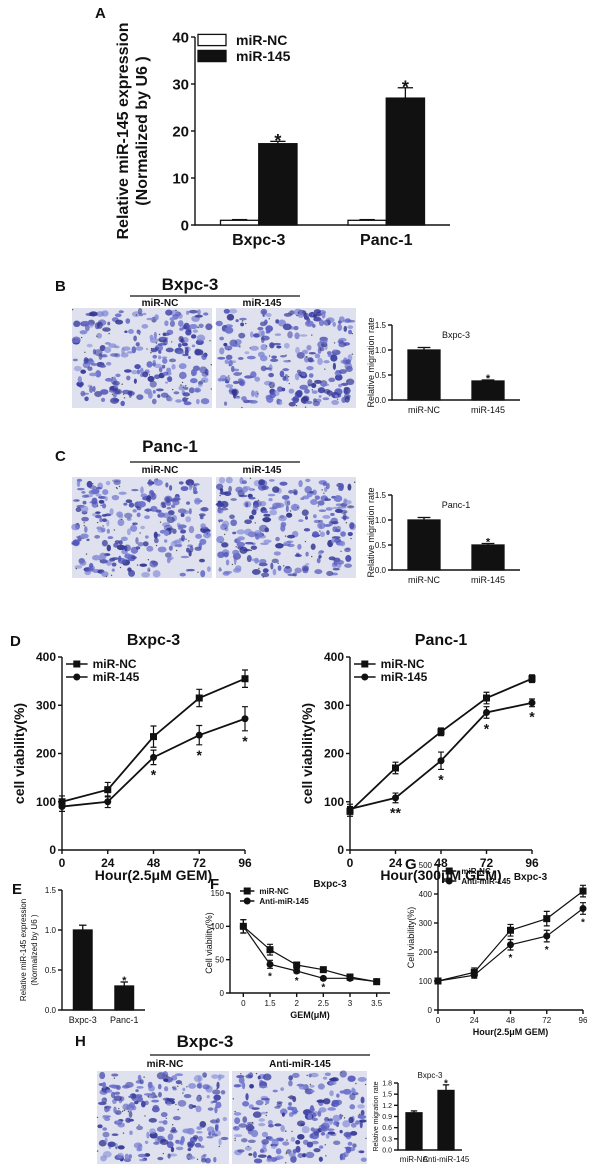  What do you see at coordinates (277, 141) in the screenshot?
I see `significance: *` at bounding box center [277, 141].